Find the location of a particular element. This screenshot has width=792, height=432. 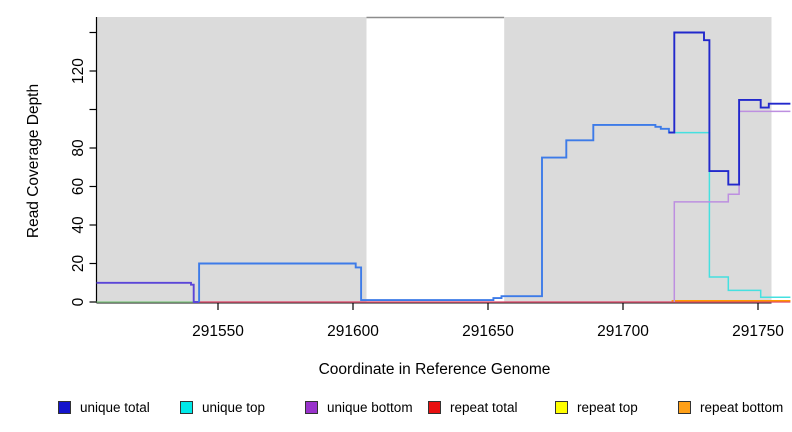

unique-total-line-series is located at coordinates (729, 108).